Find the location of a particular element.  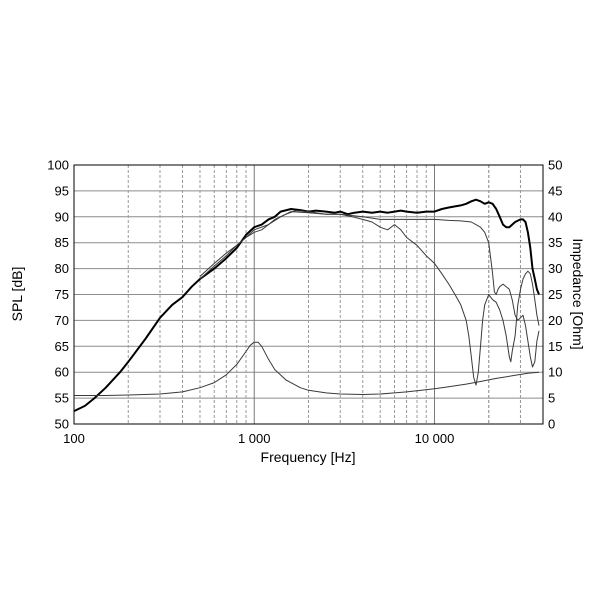

spl-curve is located at coordinates (369, 289).